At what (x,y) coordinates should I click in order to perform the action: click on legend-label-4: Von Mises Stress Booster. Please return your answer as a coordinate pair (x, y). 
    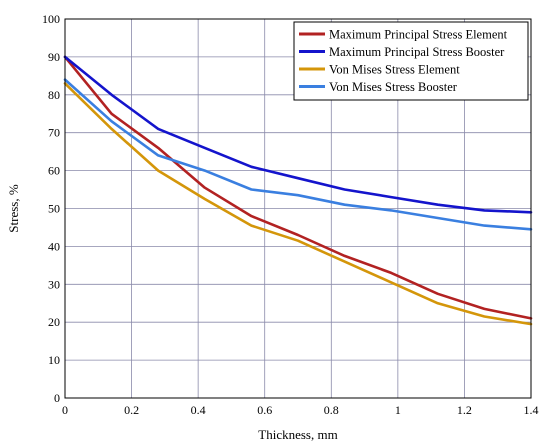
    Looking at the image, I should click on (393, 87).